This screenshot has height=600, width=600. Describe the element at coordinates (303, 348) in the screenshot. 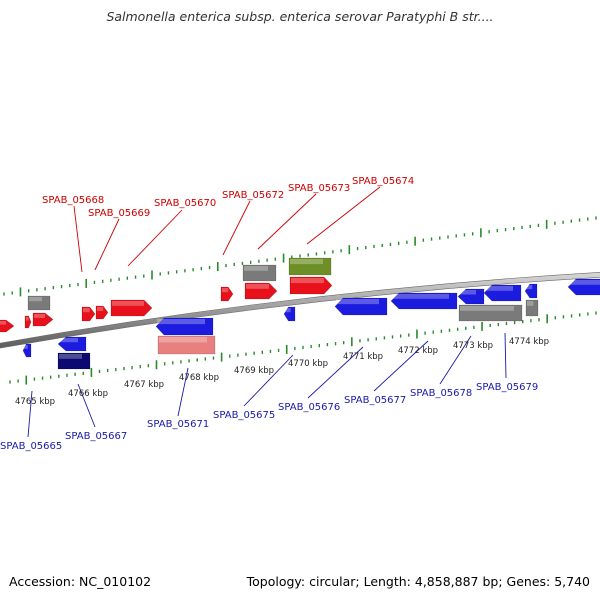

I see `bottom-tick-track` at that location.